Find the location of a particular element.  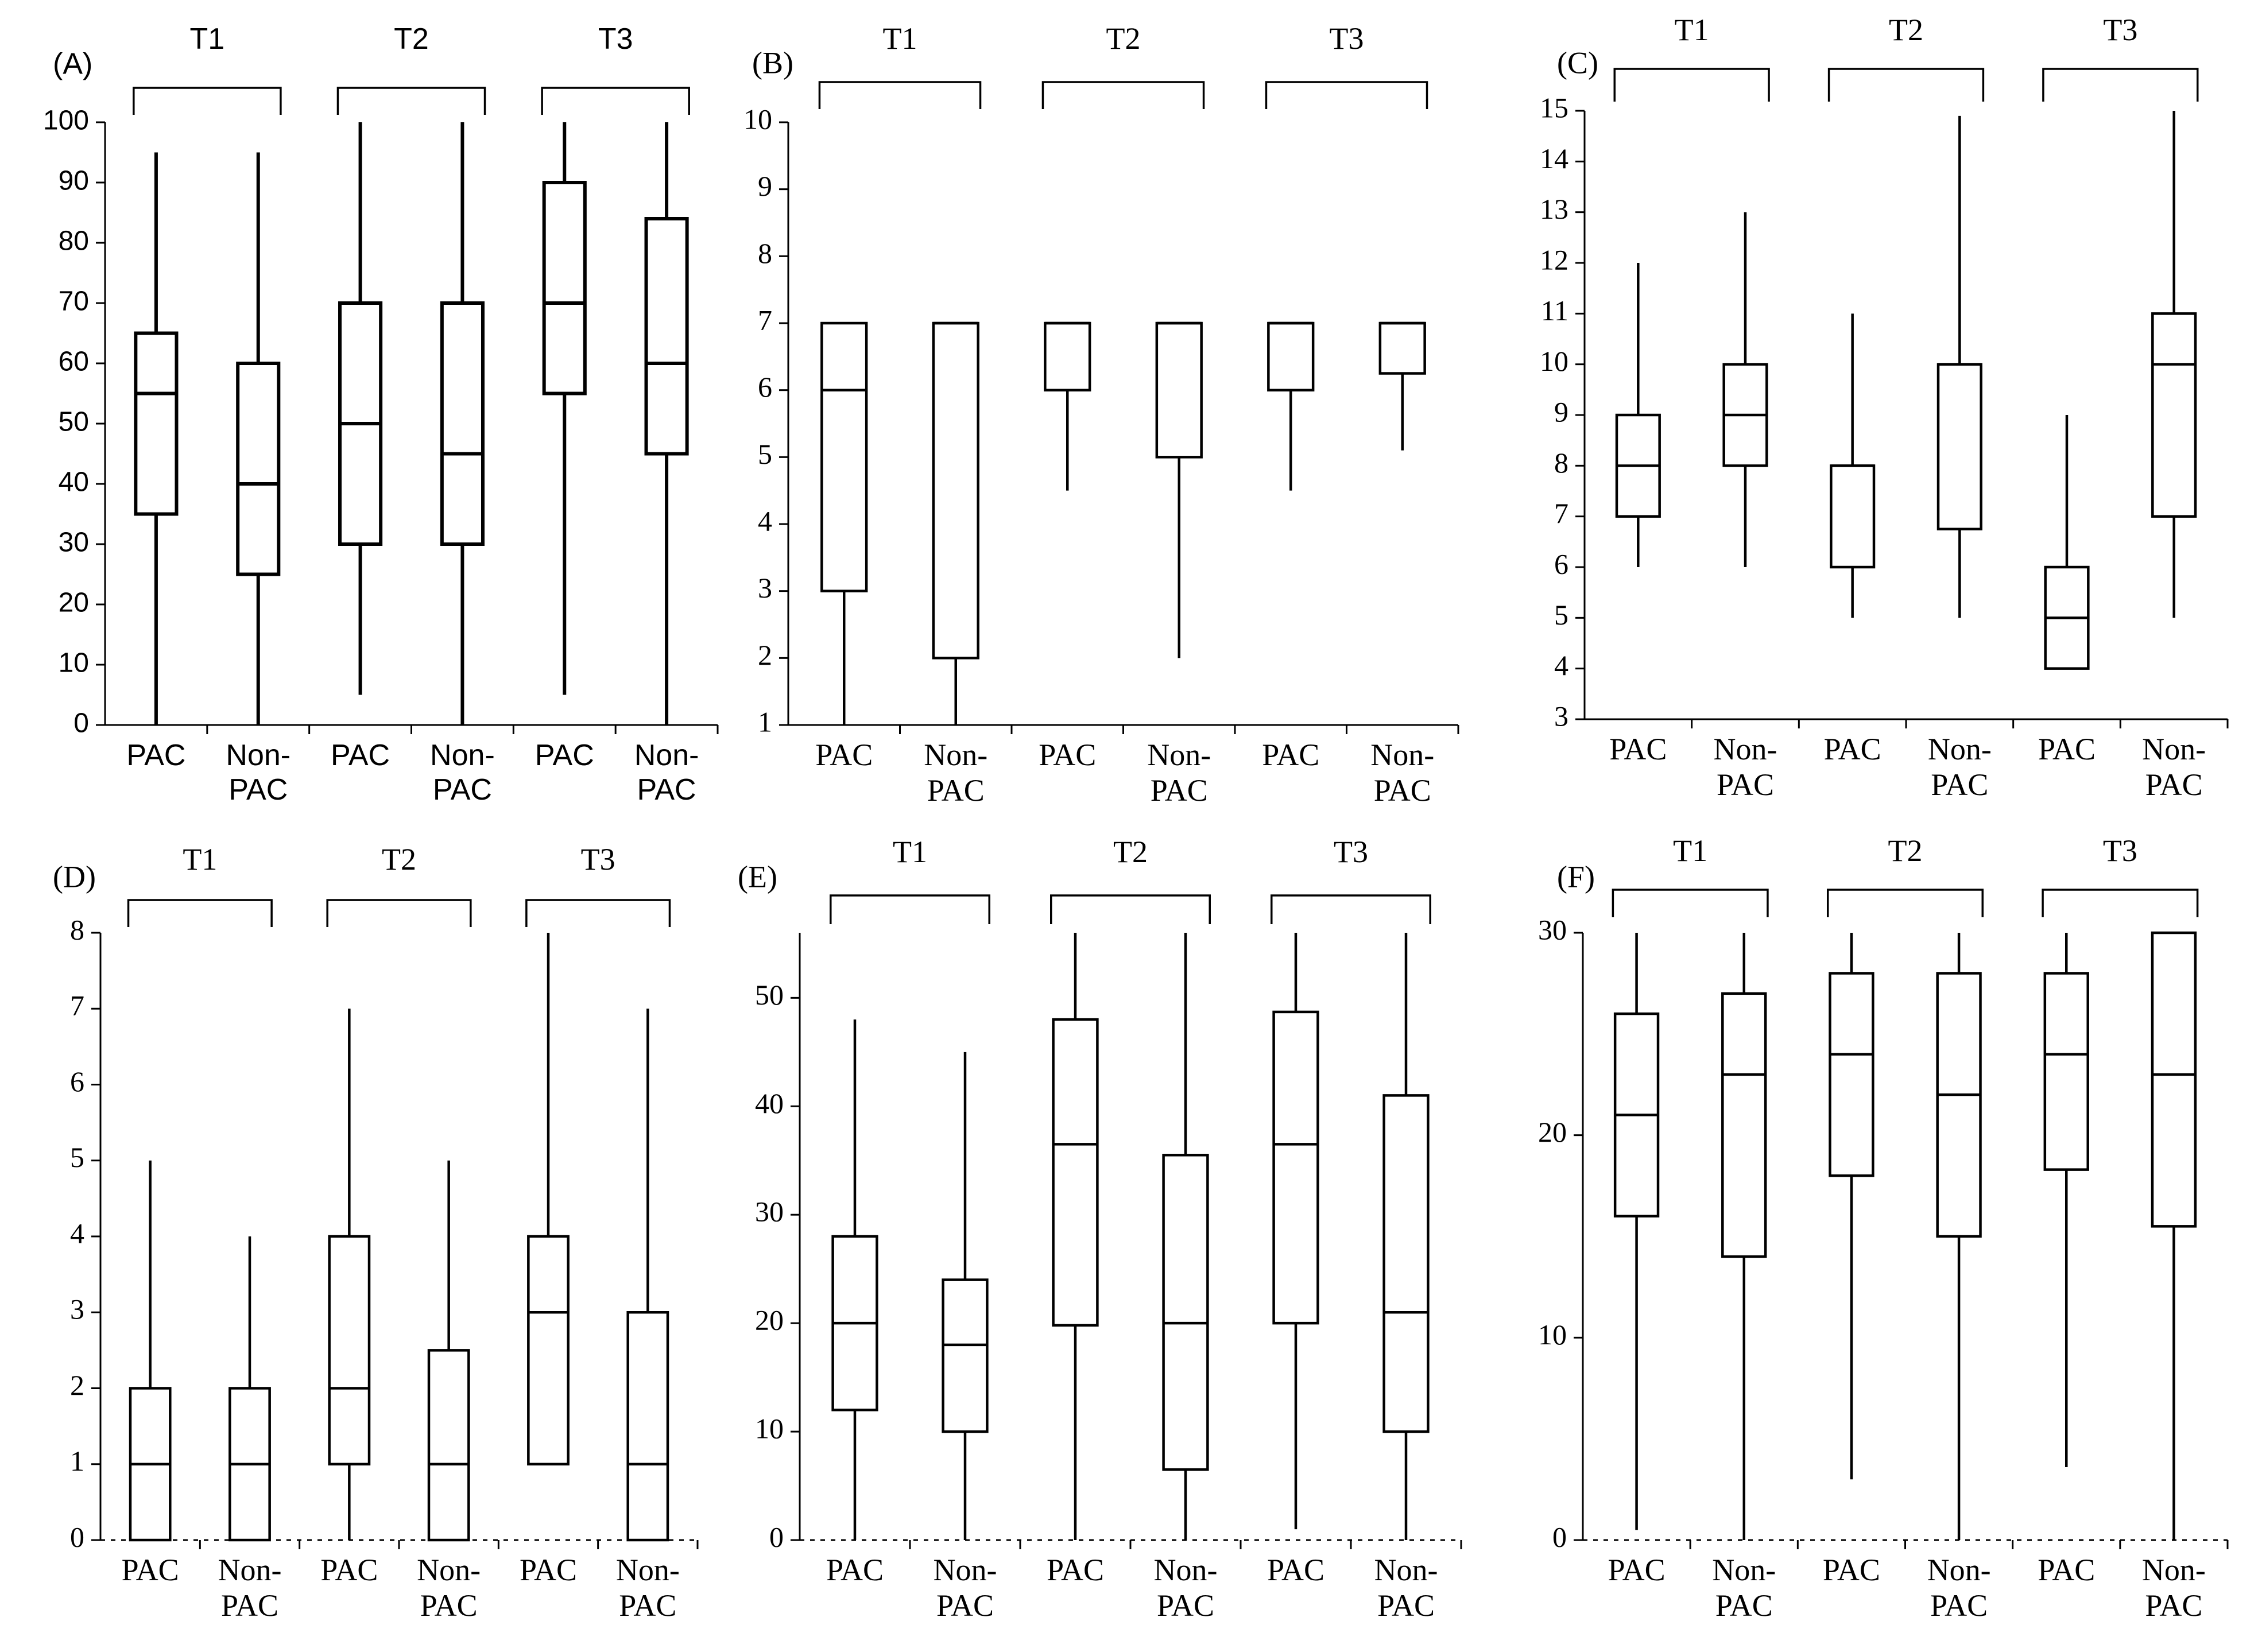

panel-label: (F) is located at coordinates (1576, 876).